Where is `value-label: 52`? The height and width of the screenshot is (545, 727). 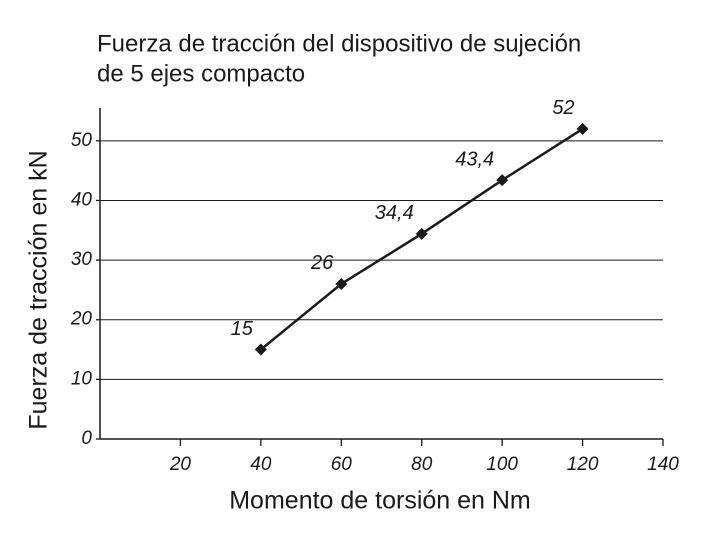
value-label: 52 is located at coordinates (563, 108).